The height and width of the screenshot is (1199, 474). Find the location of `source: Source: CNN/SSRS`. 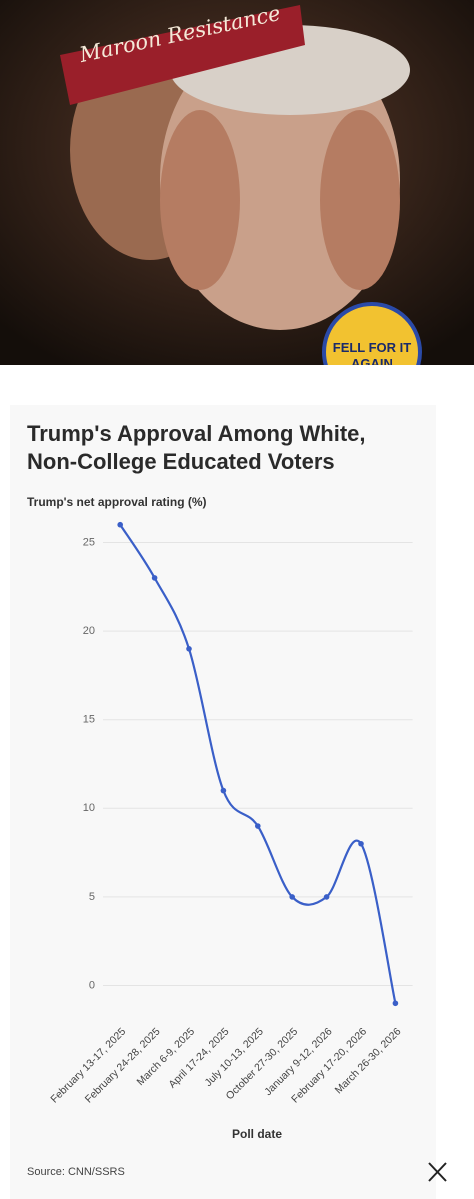

source: Source: CNN/SSRS is located at coordinates (76, 1172).